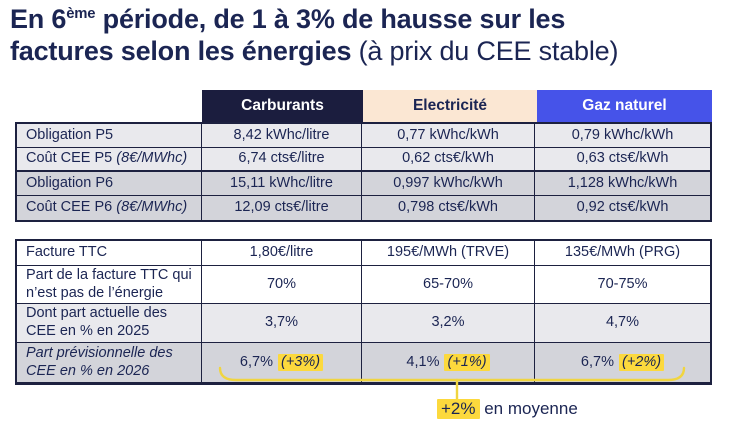  Describe the element at coordinates (109, 135) in the screenshot. I see `row-label: Obligation P5` at that location.